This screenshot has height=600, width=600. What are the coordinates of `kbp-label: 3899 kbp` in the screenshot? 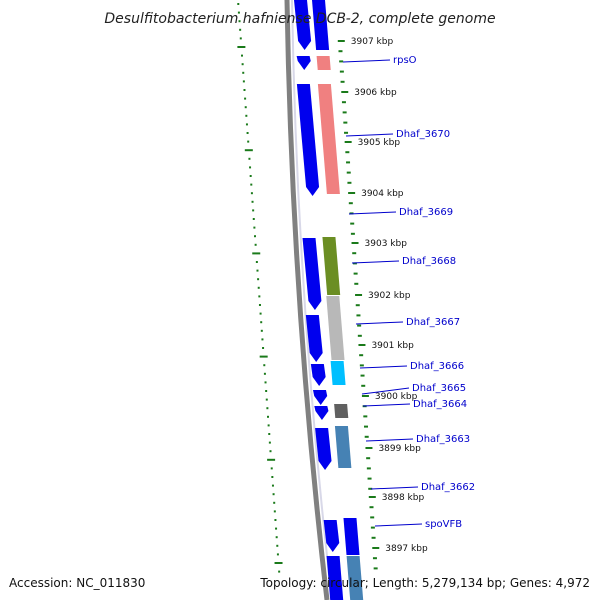 It's located at (399, 449).